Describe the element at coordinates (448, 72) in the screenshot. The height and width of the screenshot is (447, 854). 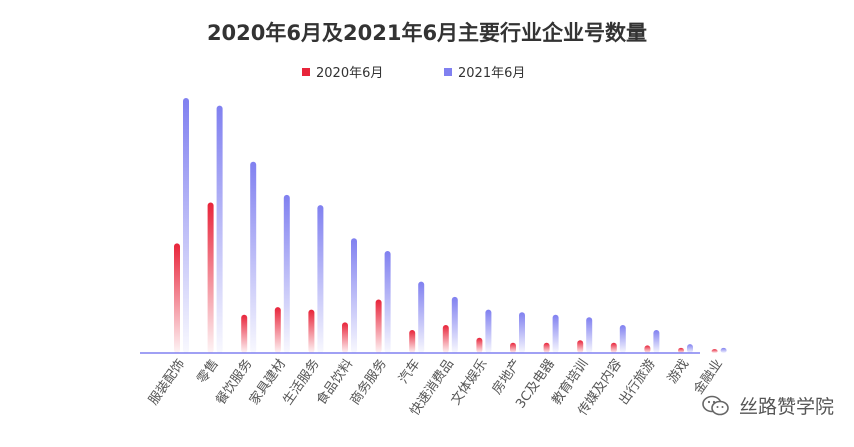
I see `legend-swatch-2021` at that location.